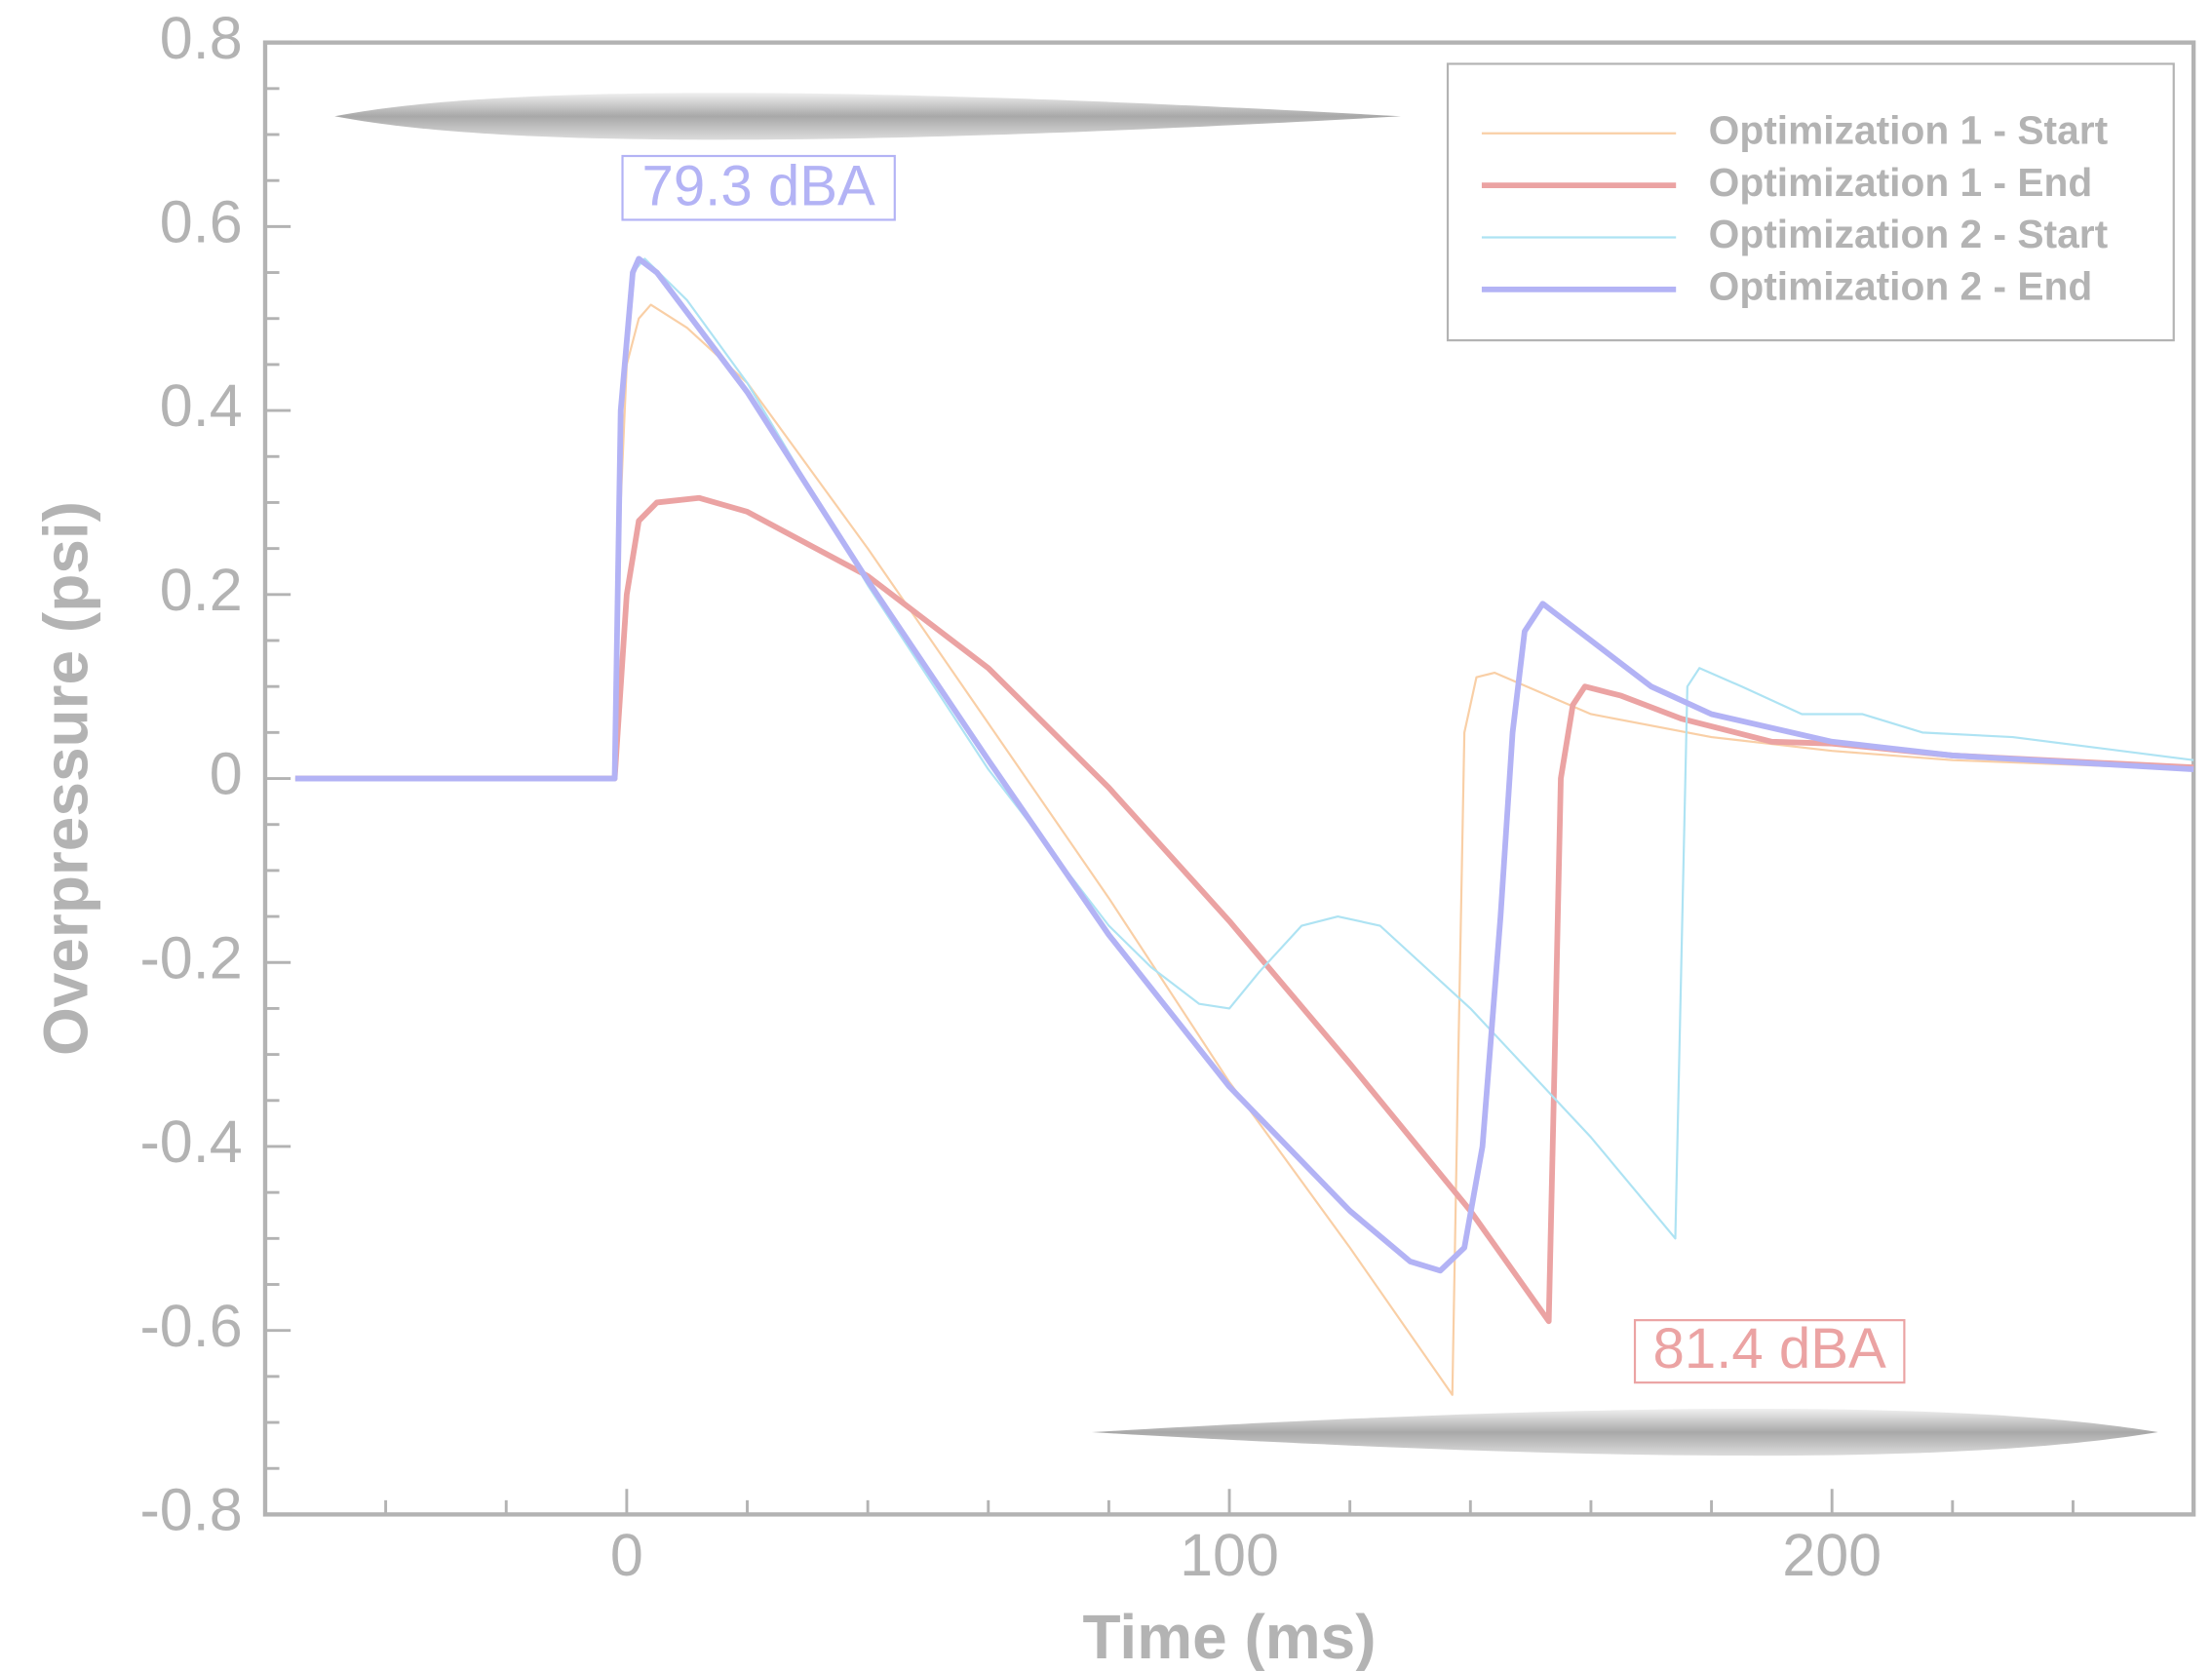  What do you see at coordinates (201, 222) in the screenshot?
I see `y-tick-label: 0.6` at bounding box center [201, 222].